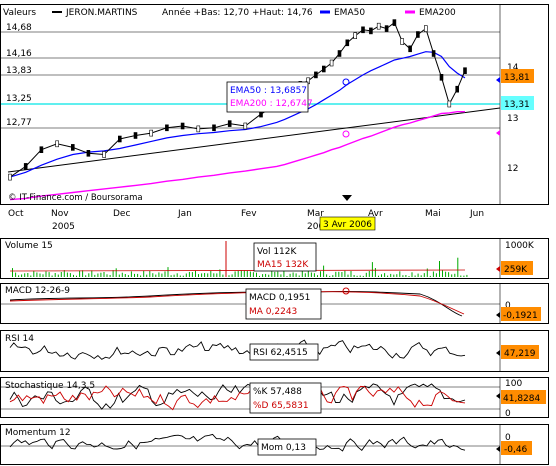 Image resolution: width=556 pixels, height=466 pixels. I want to click on volume-value-box, so click(285, 257).